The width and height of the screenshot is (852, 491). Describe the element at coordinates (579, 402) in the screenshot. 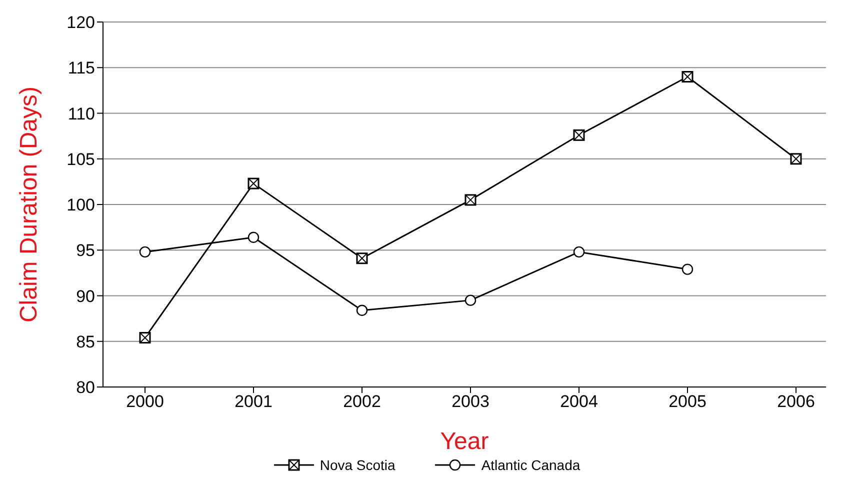

I see `x-tick-label: 2004` at that location.